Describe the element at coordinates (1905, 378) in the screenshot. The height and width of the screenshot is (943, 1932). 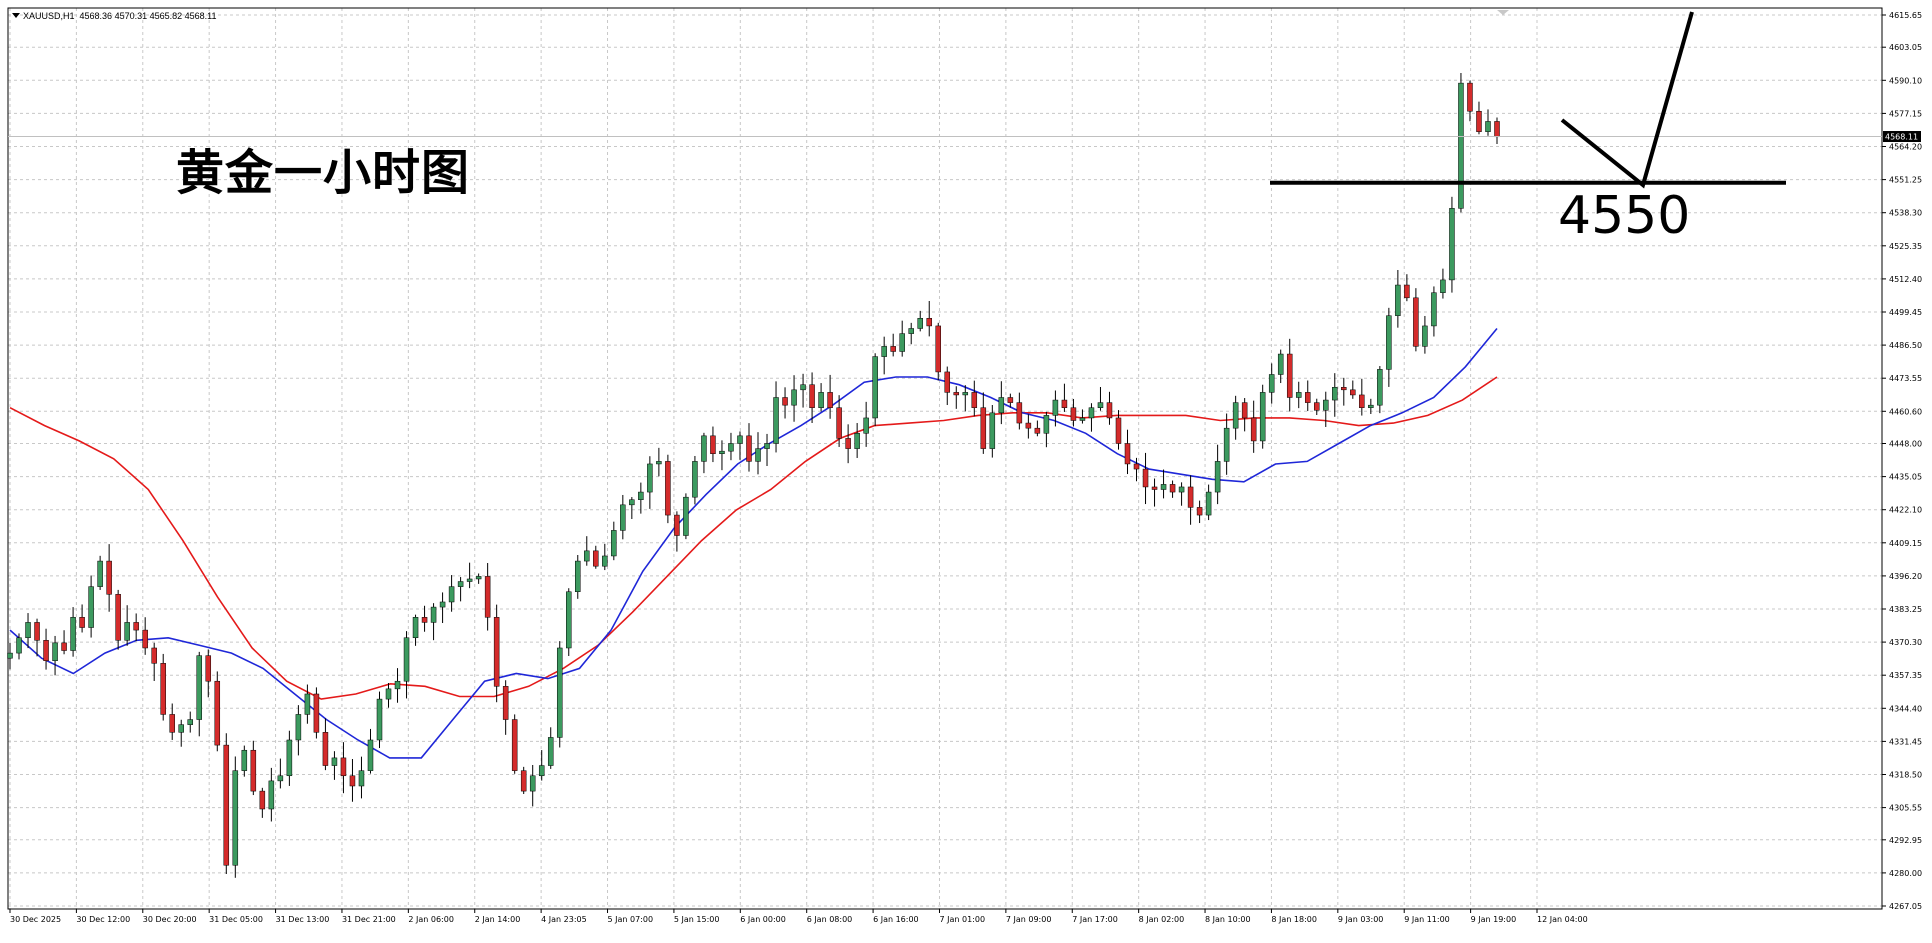
I see `y-tick-label: 4473.55` at that location.